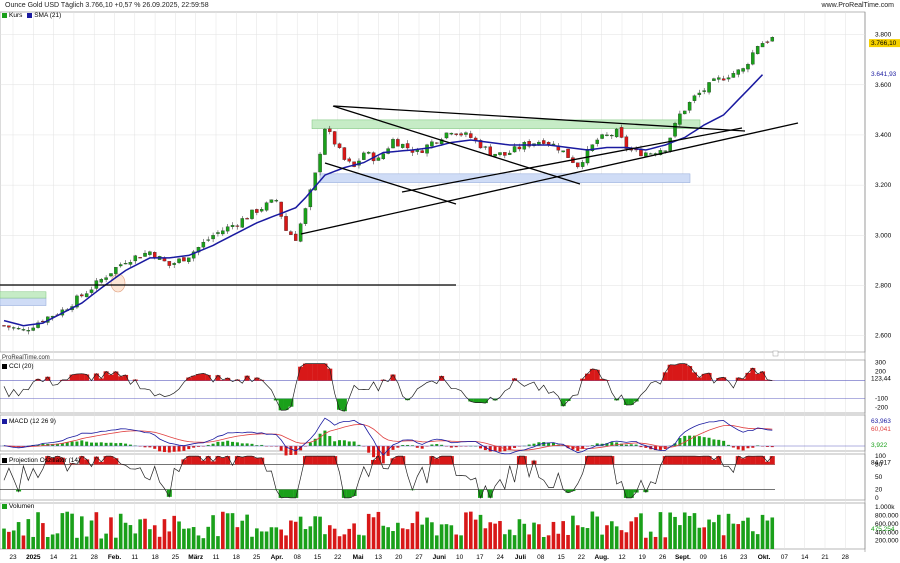 This screenshot has height=563, width=900. What do you see at coordinates (683, 557) in the screenshot?
I see `x-tick-label: Sept.` at bounding box center [683, 557].